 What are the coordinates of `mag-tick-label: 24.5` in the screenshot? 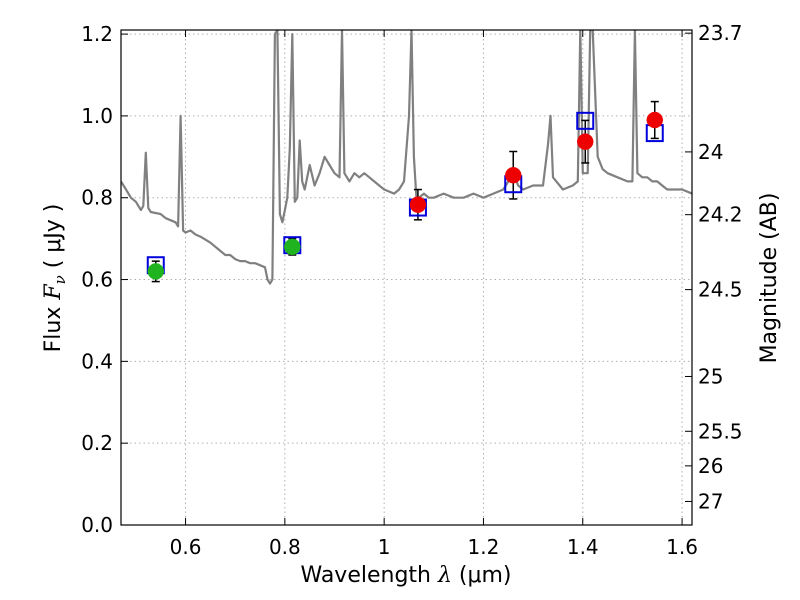 It's located at (720, 290).